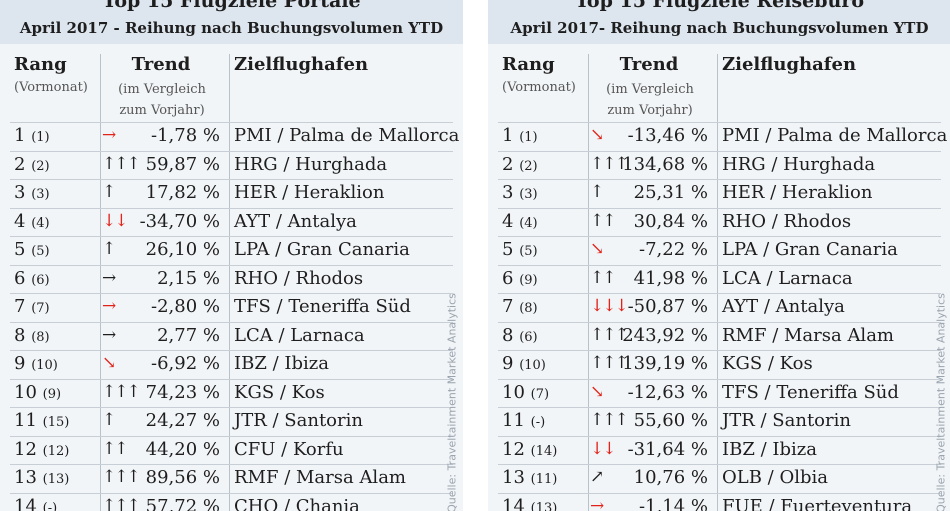  Describe the element at coordinates (188, 335) in the screenshot. I see `change-percent: 2,77 %` at that location.